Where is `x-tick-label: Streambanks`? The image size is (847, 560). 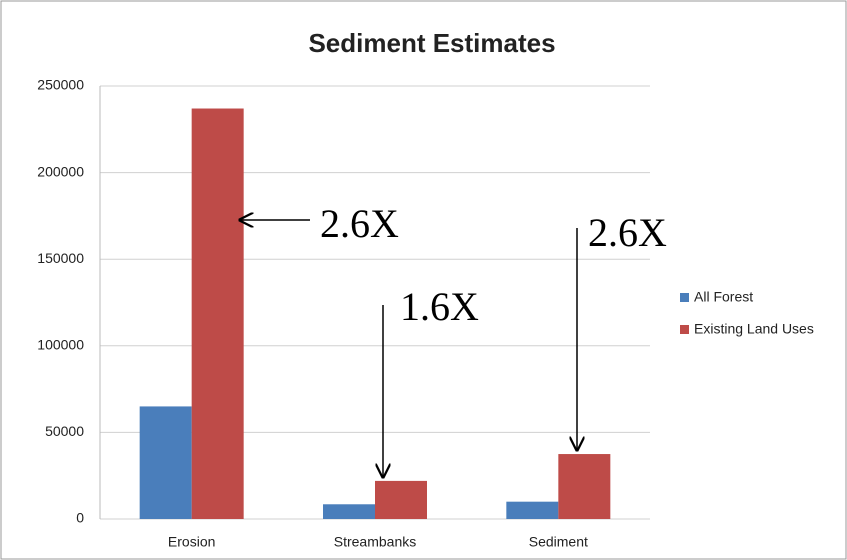 x-tick-label: Streambanks is located at coordinates (375, 542).